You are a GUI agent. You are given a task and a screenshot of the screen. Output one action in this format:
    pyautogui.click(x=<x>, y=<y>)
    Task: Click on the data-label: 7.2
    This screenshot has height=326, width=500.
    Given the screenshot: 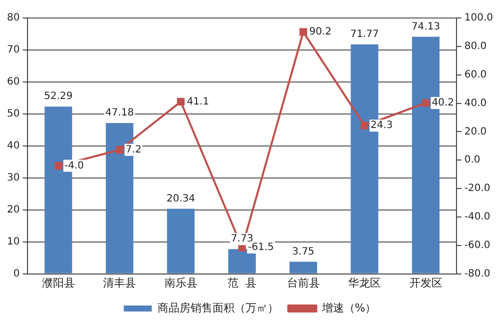 What is the action you would take?
    pyautogui.click(x=134, y=150)
    